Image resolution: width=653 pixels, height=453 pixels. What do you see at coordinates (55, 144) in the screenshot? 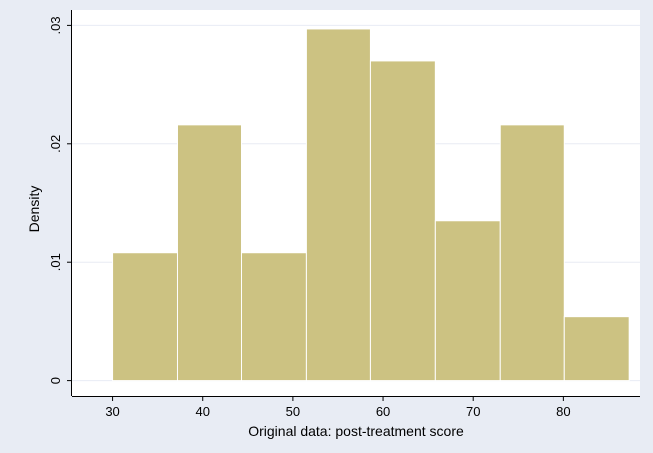
I see `y-tick-label-2: .02` at bounding box center [55, 144].